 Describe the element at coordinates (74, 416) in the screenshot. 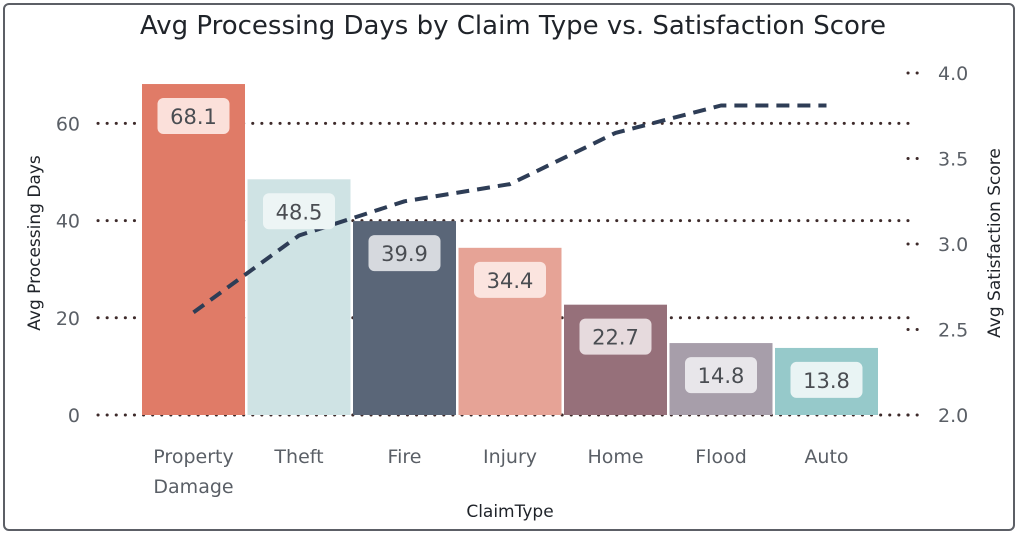

I see `y-left-tick-label: 0` at that location.